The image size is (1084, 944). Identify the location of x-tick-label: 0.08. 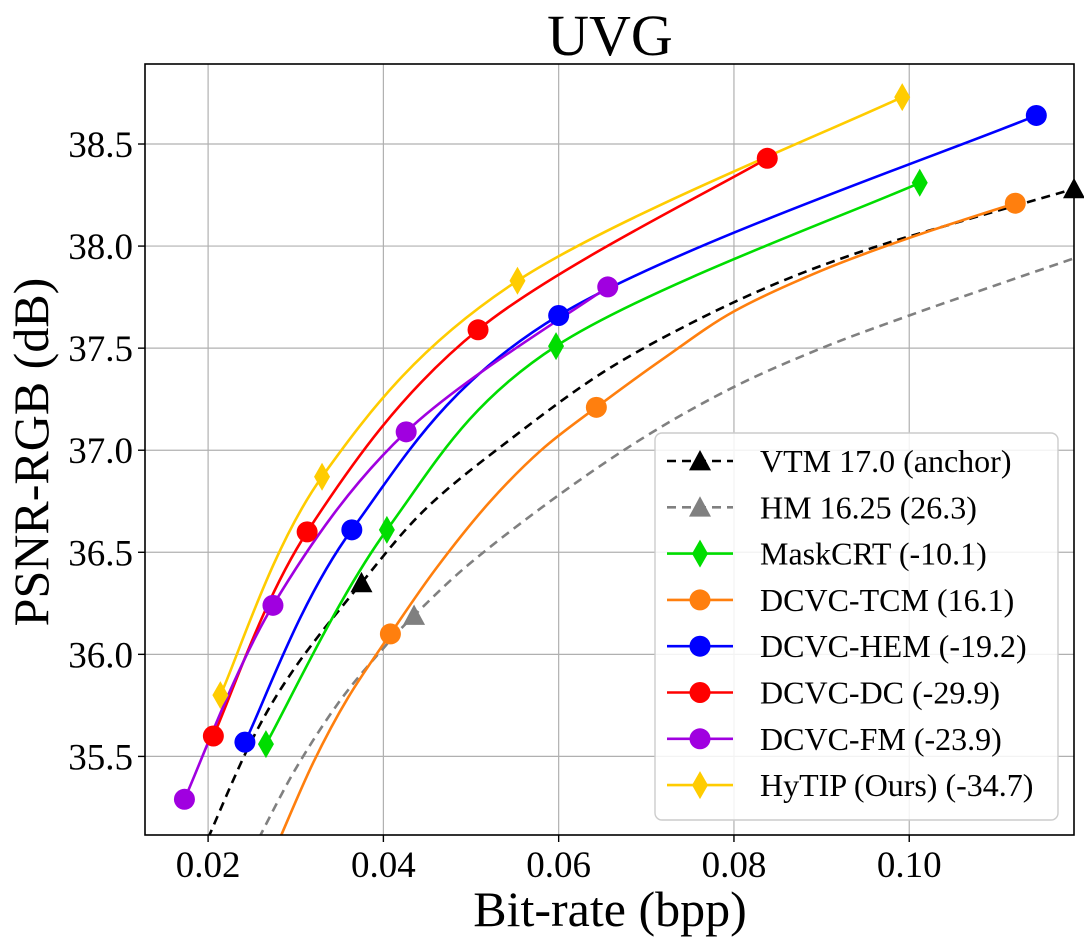
(734, 865).